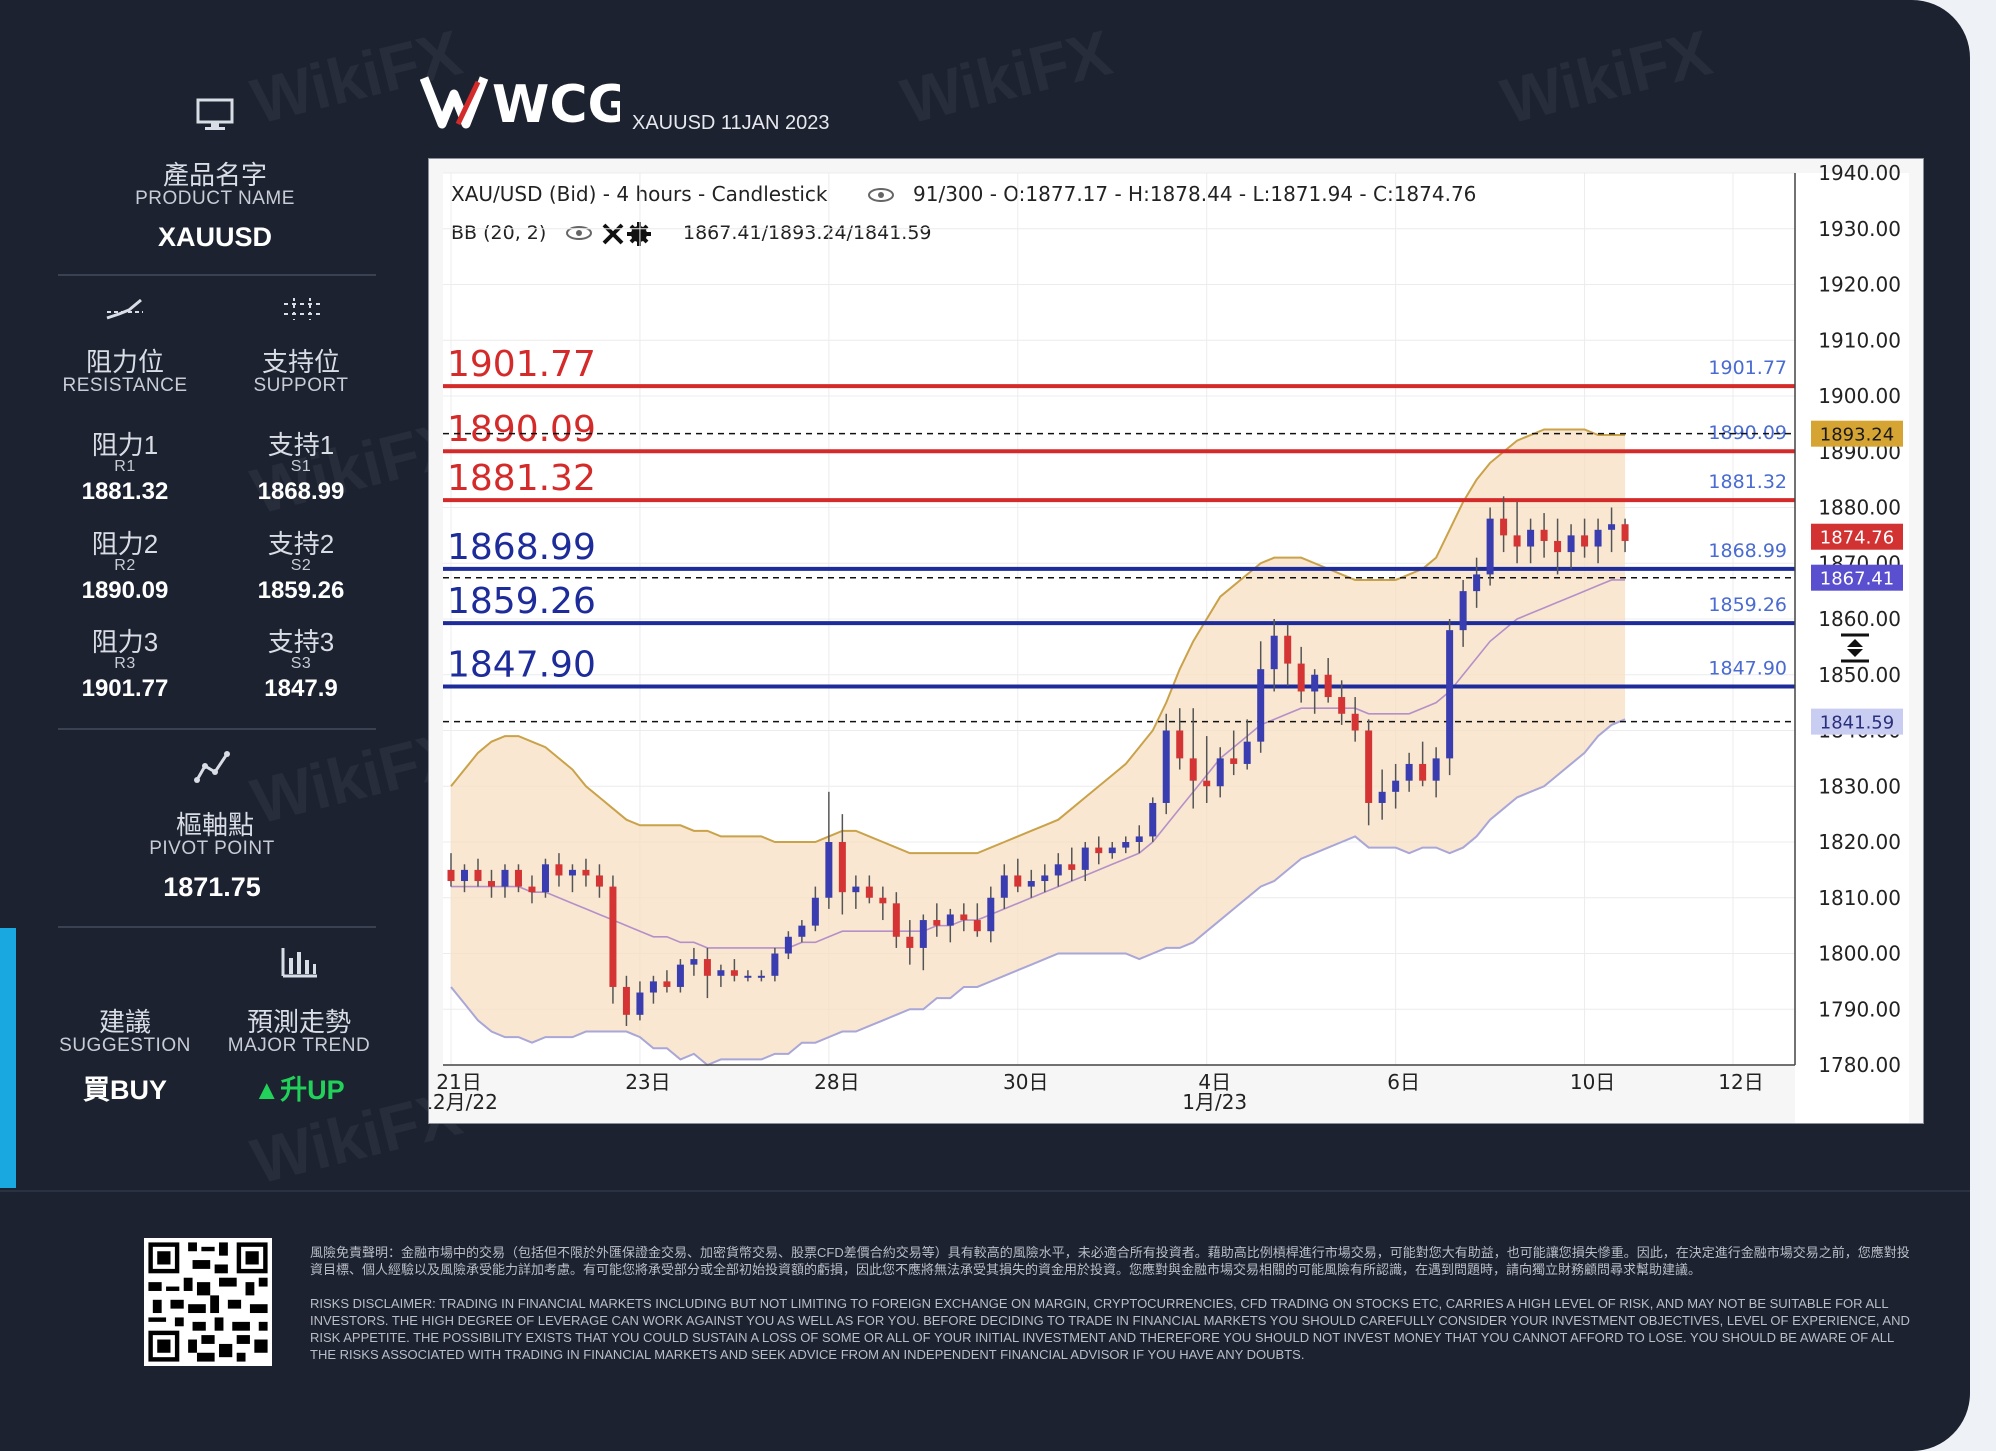  I want to click on r3-label-zh: 阻力3, so click(125, 642).